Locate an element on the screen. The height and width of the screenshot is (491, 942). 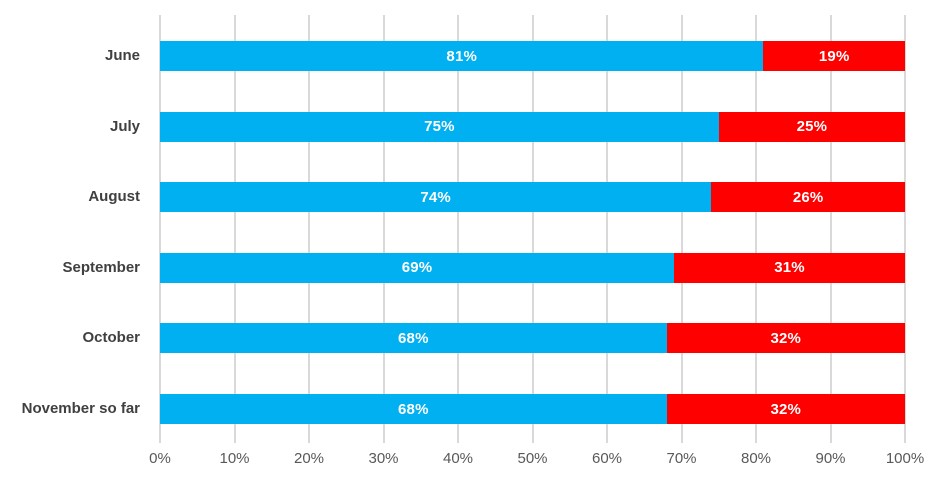
gridline-60% is located at coordinates (607, 229).